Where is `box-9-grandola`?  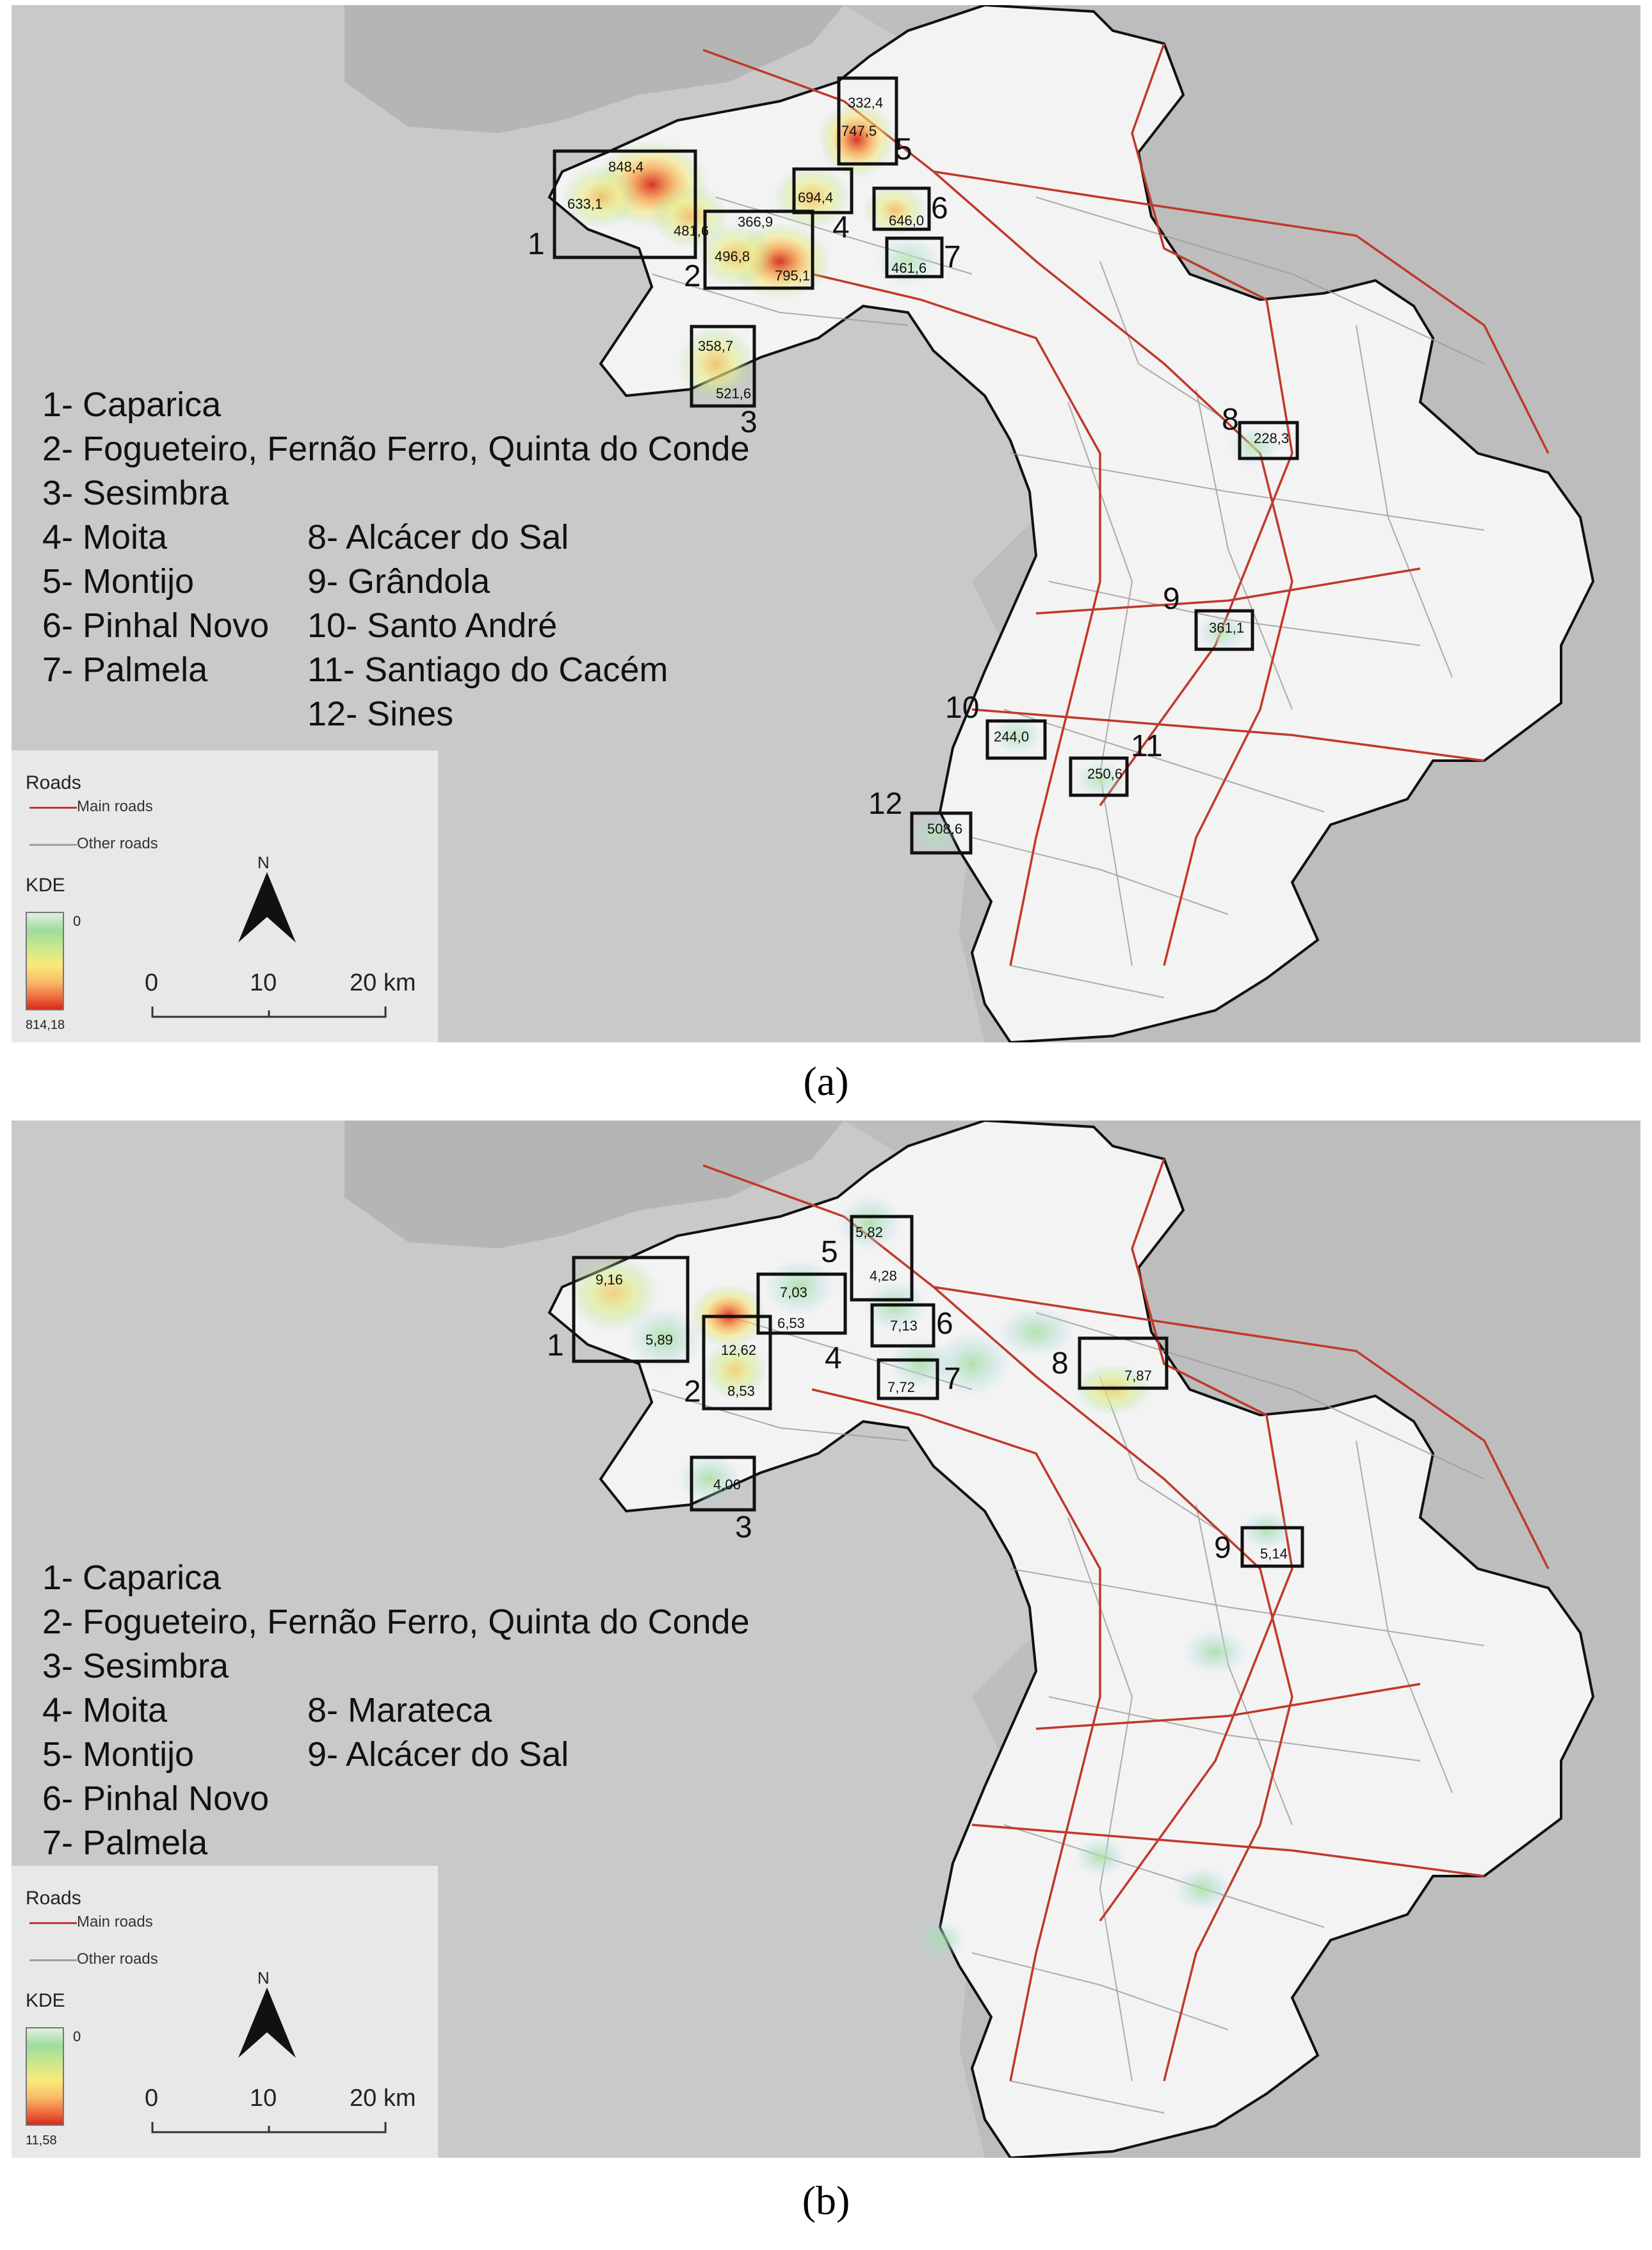 box-9-grandola is located at coordinates (1224, 630).